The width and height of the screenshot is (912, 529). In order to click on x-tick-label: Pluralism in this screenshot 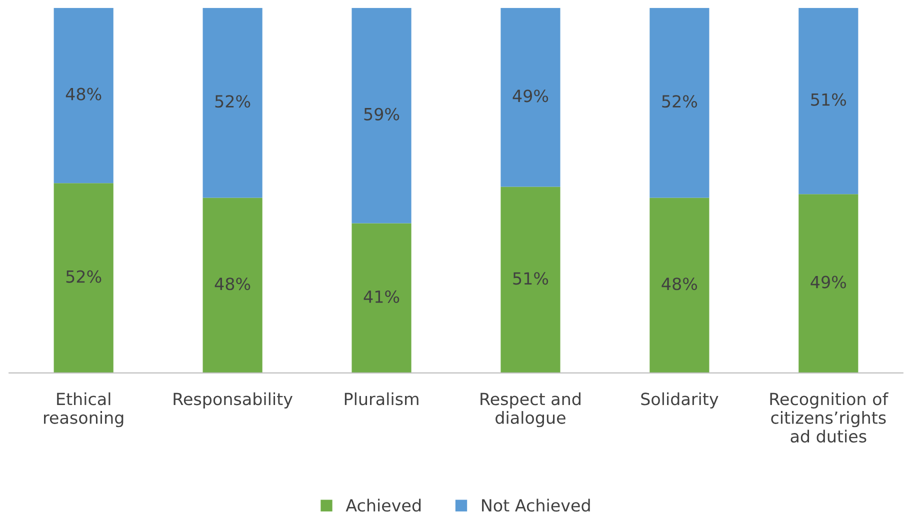, I will do `click(381, 399)`.